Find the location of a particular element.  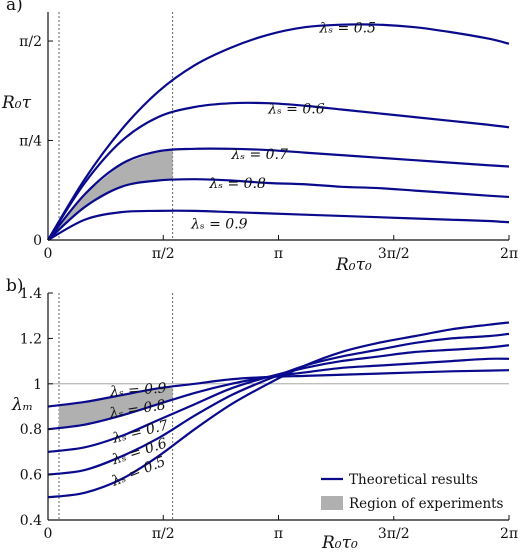

curve-label-0: λₛ = 0.9 is located at coordinates (138, 390).